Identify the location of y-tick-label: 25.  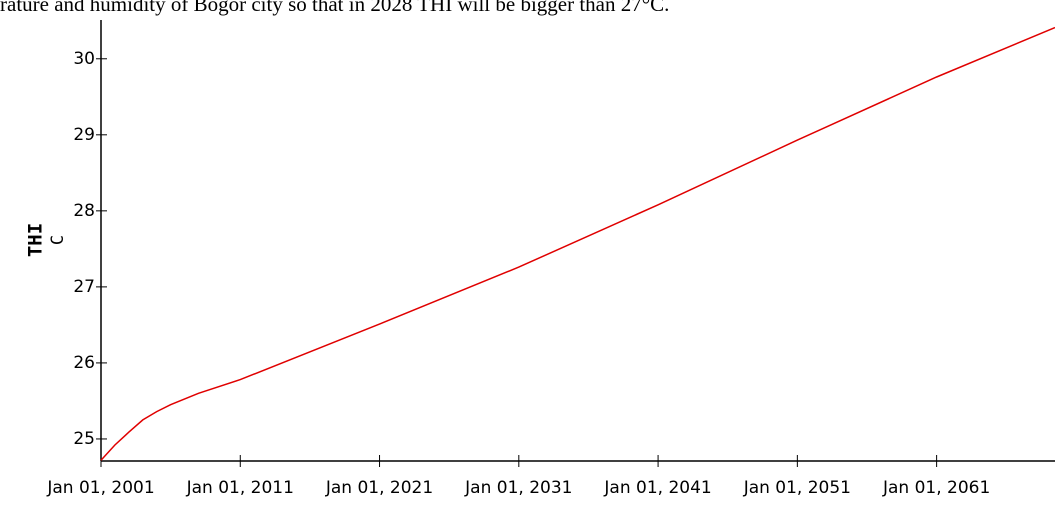
(84, 439).